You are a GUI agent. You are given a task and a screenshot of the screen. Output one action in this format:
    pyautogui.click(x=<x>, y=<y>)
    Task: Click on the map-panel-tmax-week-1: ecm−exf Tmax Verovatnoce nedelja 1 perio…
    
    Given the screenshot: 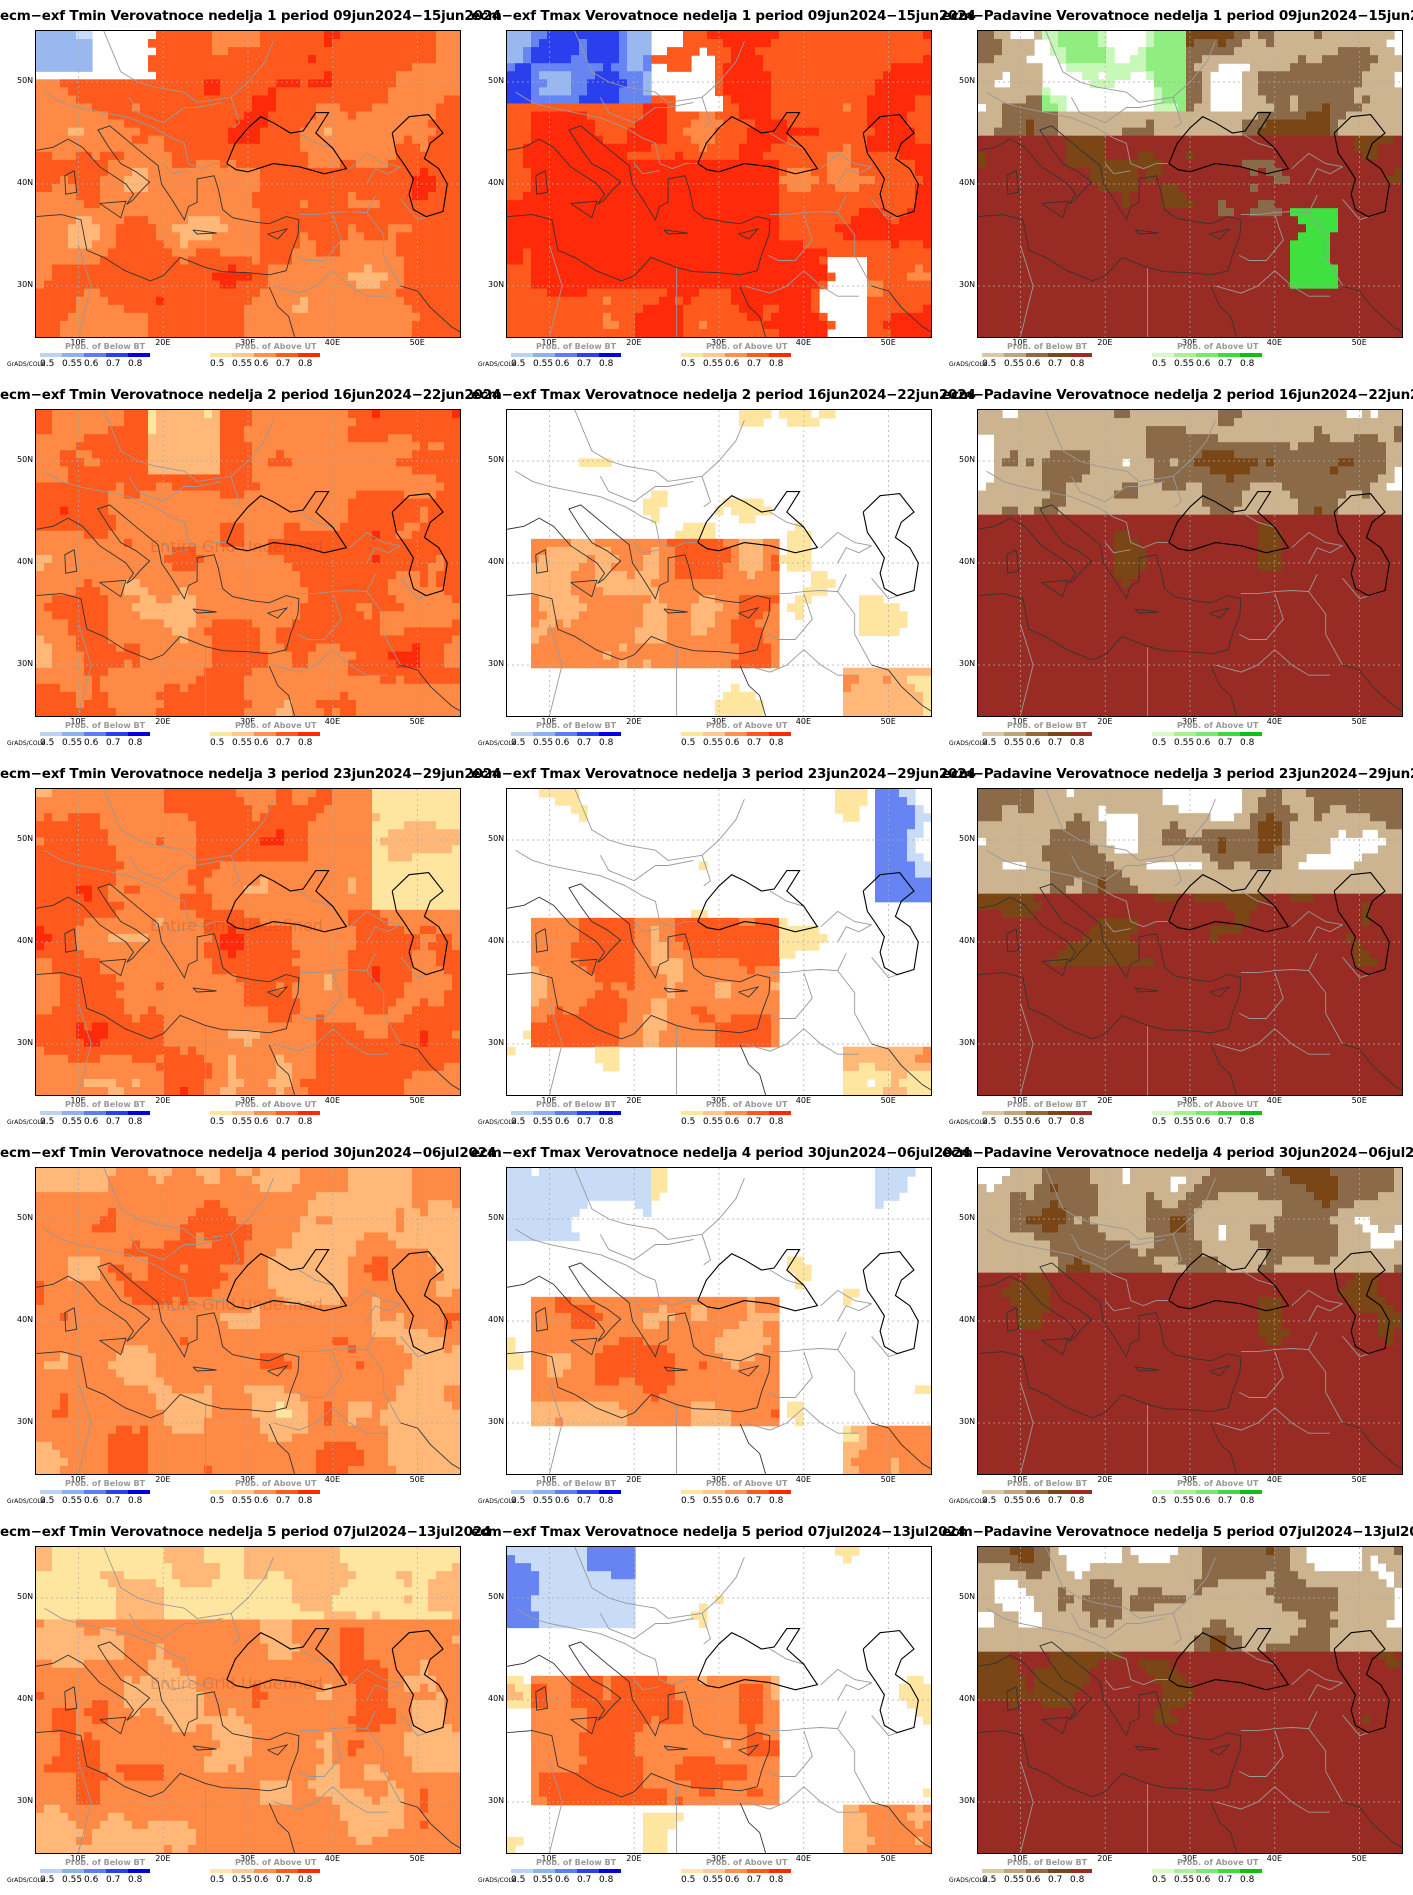 What is the action you would take?
    pyautogui.click(x=723, y=189)
    